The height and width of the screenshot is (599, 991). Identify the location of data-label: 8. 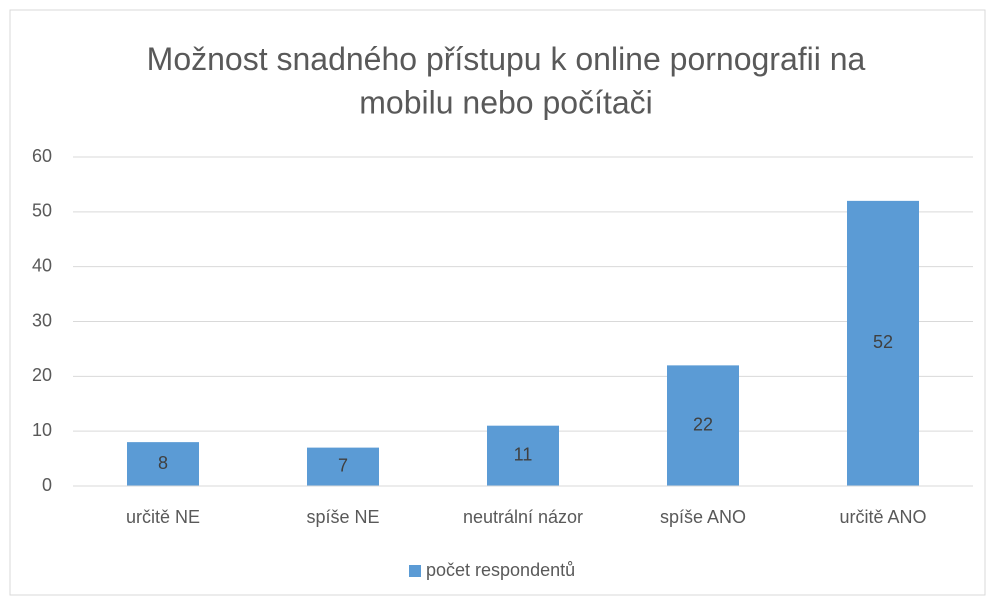
(163, 463).